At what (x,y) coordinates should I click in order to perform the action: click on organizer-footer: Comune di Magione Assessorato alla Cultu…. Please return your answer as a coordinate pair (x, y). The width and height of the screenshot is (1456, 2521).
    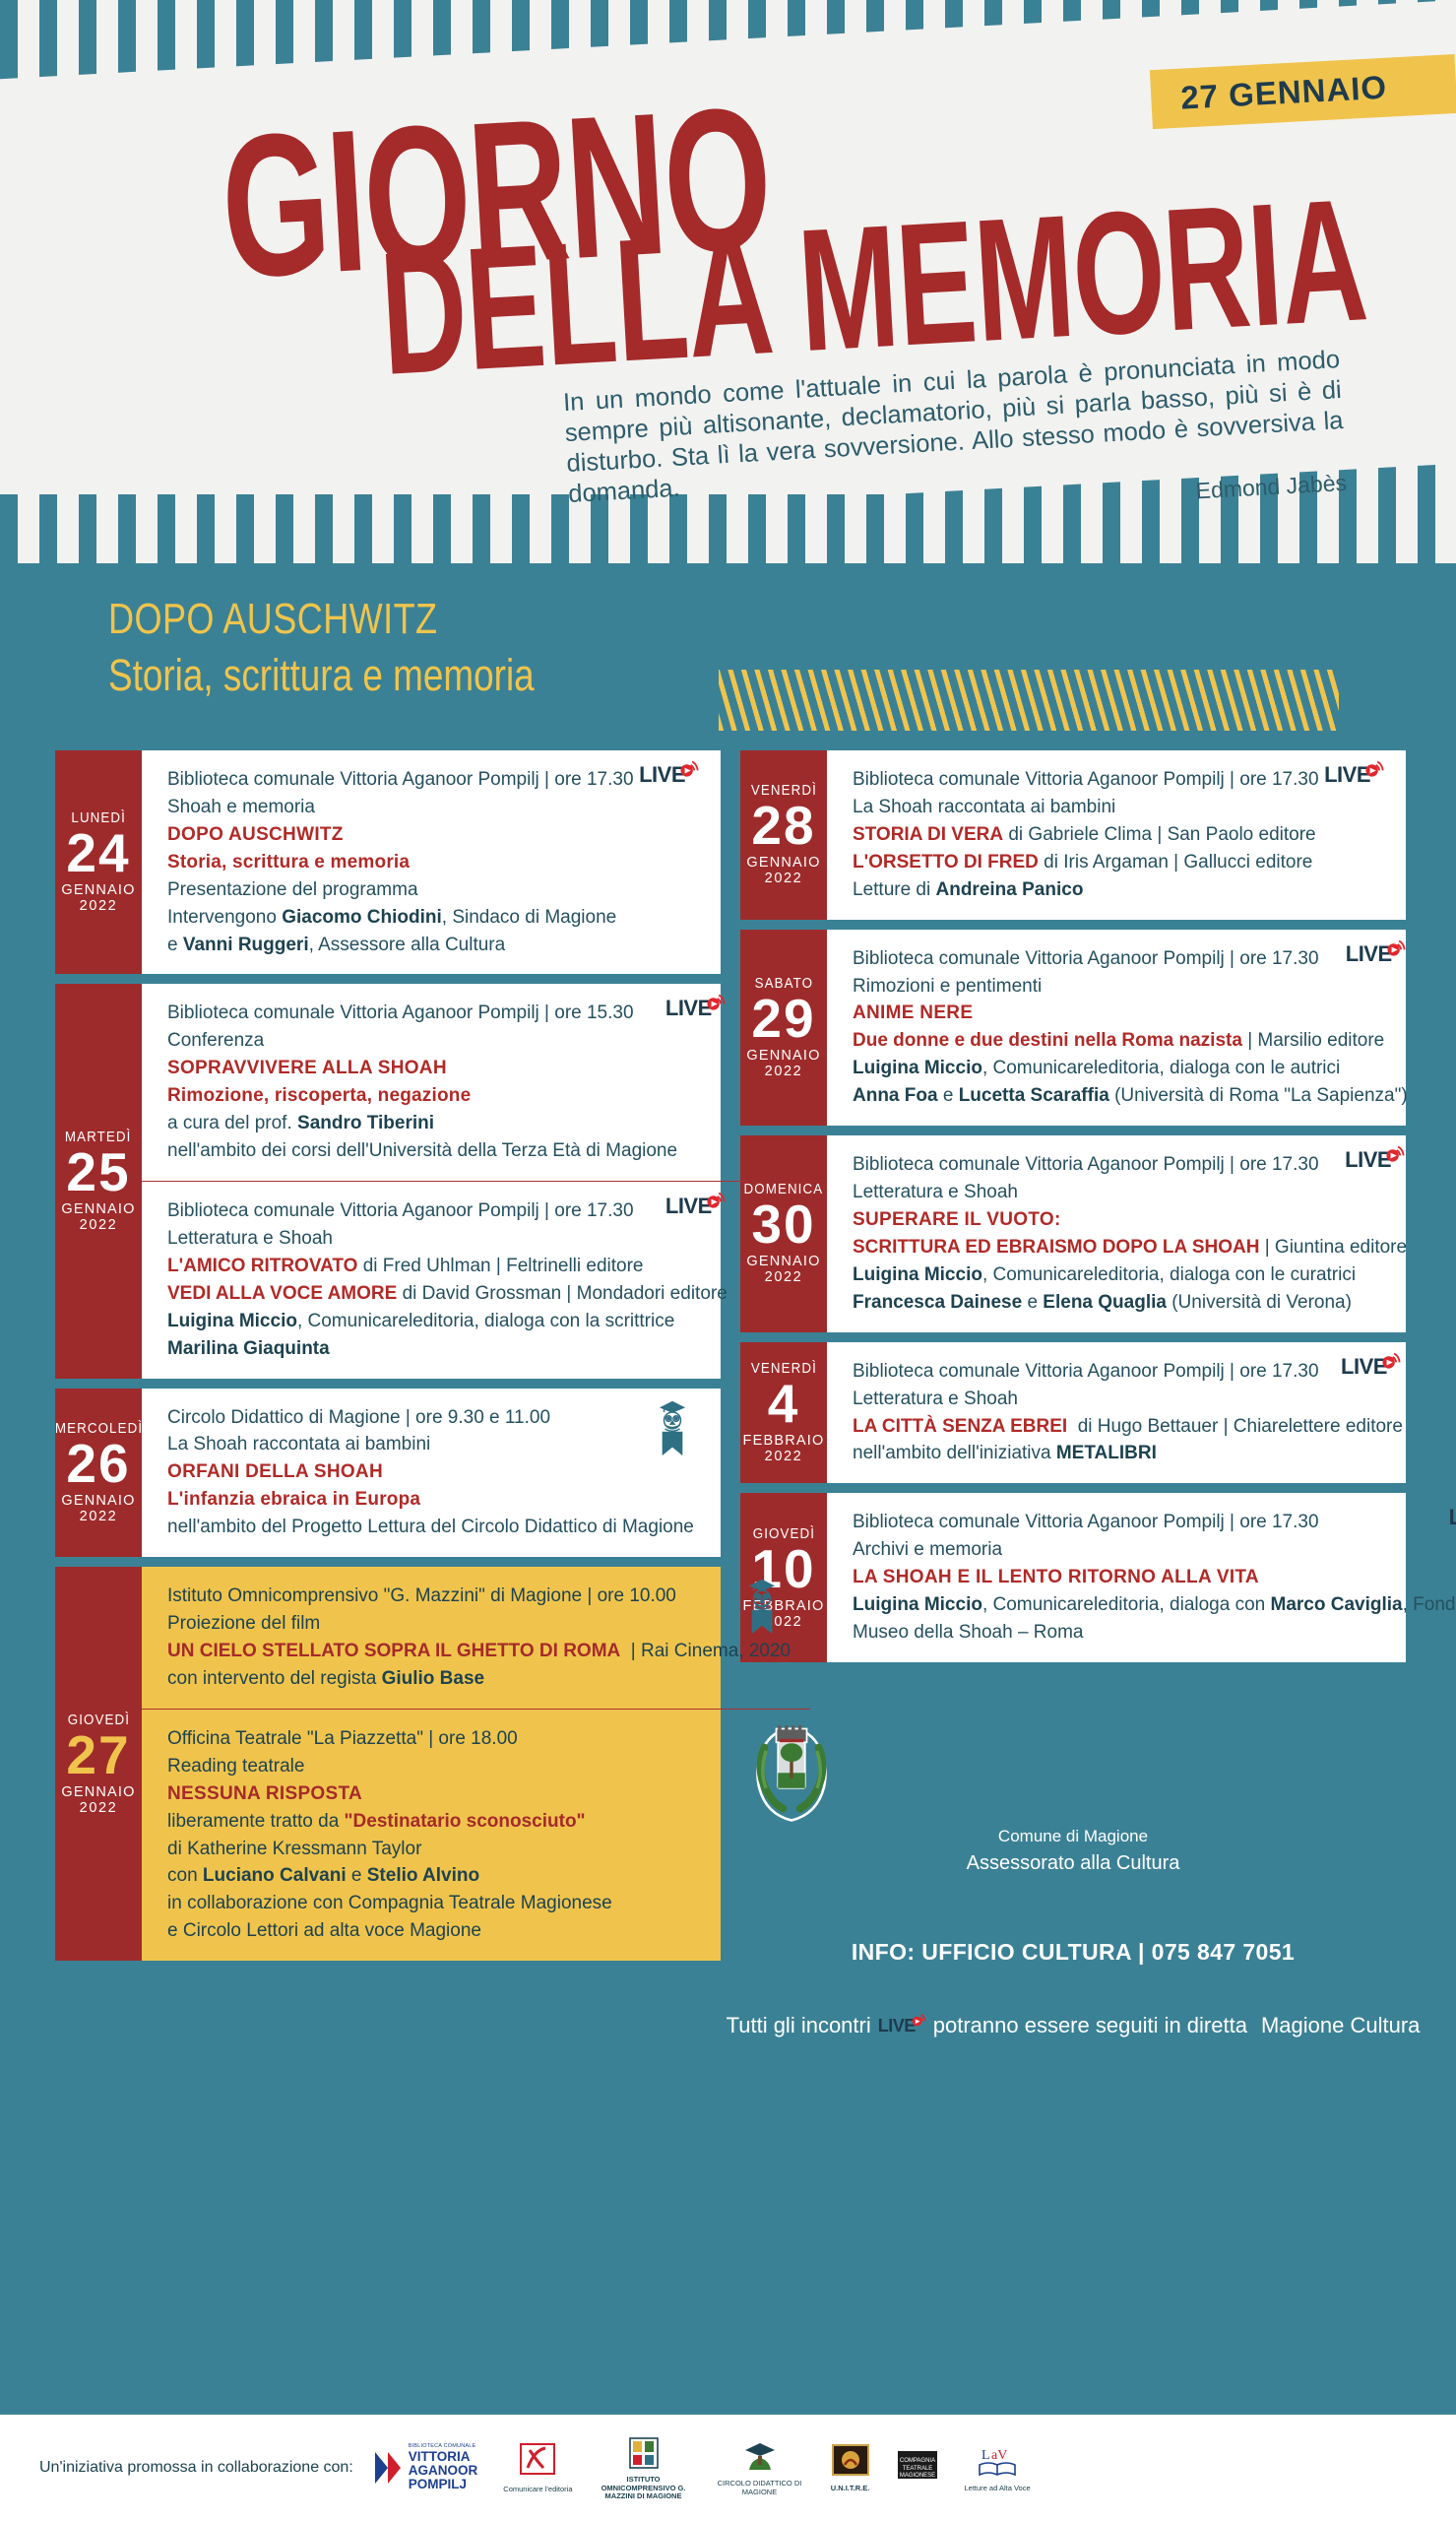
    Looking at the image, I should click on (1073, 1876).